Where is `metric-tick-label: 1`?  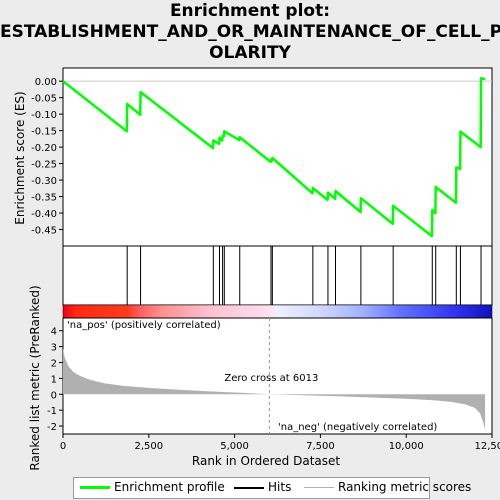
metric-tick-label: 1 is located at coordinates (54, 379).